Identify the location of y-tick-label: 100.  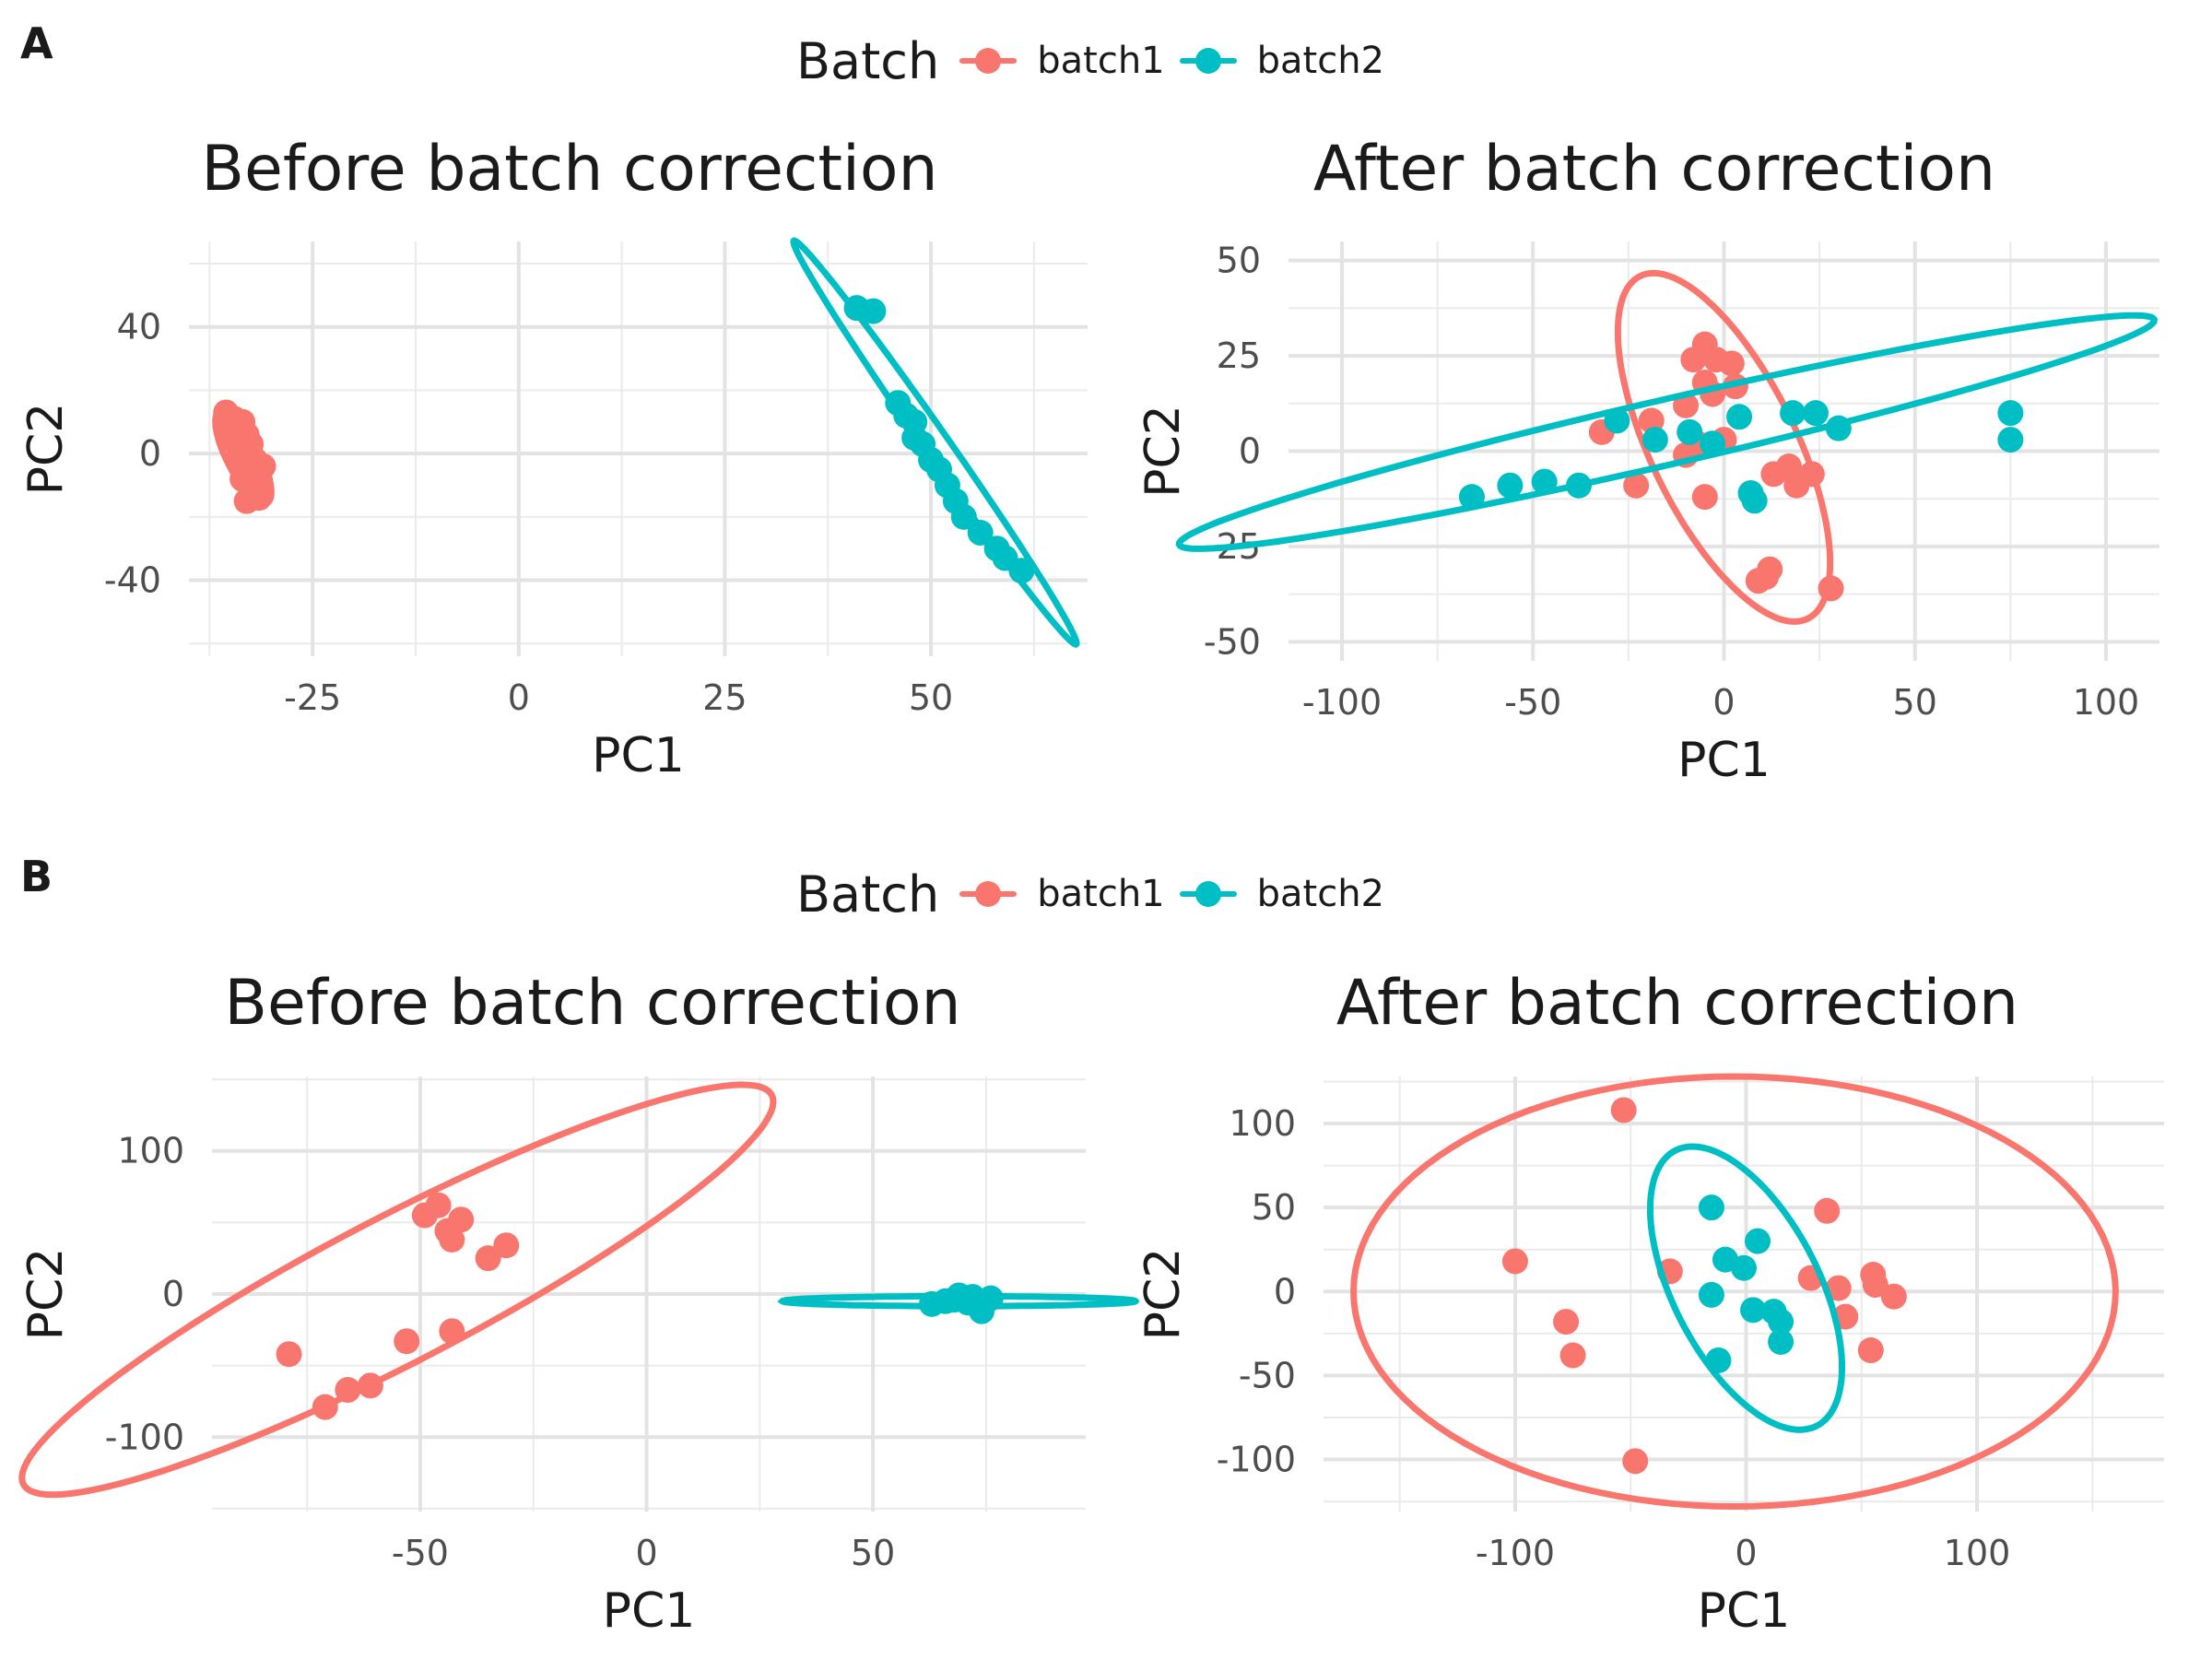
(150, 1151).